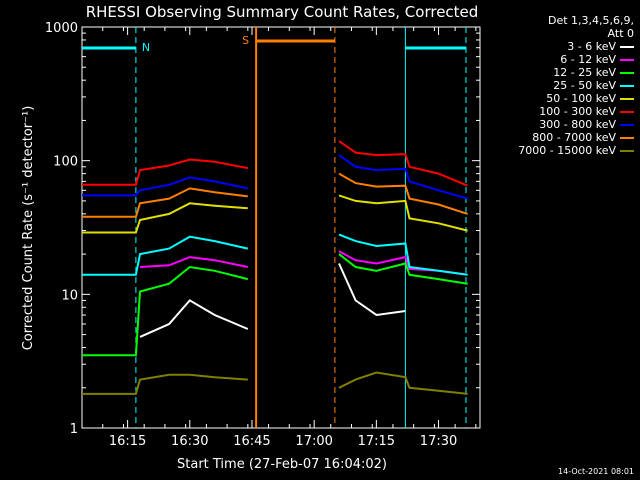  What do you see at coordinates (65, 162) in the screenshot?
I see `y-tick-label: 100` at bounding box center [65, 162].